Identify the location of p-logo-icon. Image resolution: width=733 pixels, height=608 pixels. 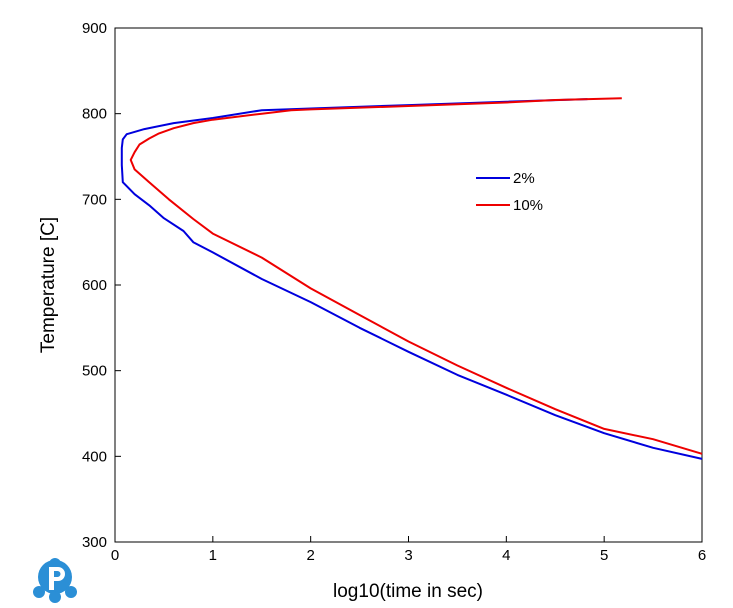
(55, 580).